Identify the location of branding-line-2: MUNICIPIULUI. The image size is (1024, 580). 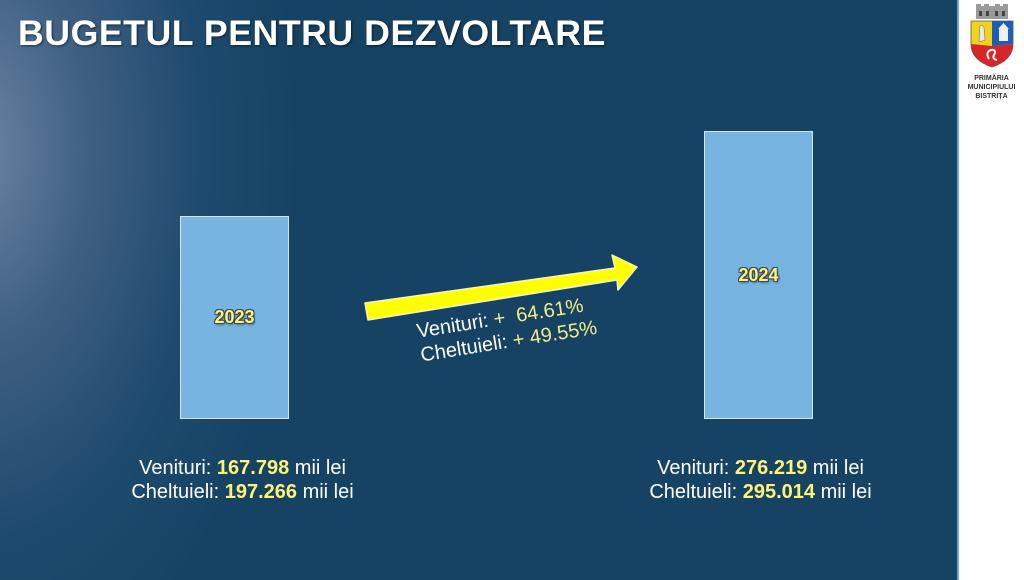
(991, 87).